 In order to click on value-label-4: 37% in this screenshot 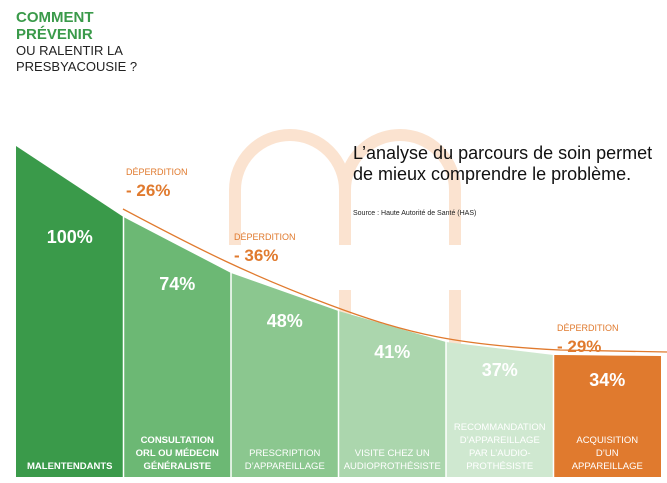, I will do `click(500, 370)`.